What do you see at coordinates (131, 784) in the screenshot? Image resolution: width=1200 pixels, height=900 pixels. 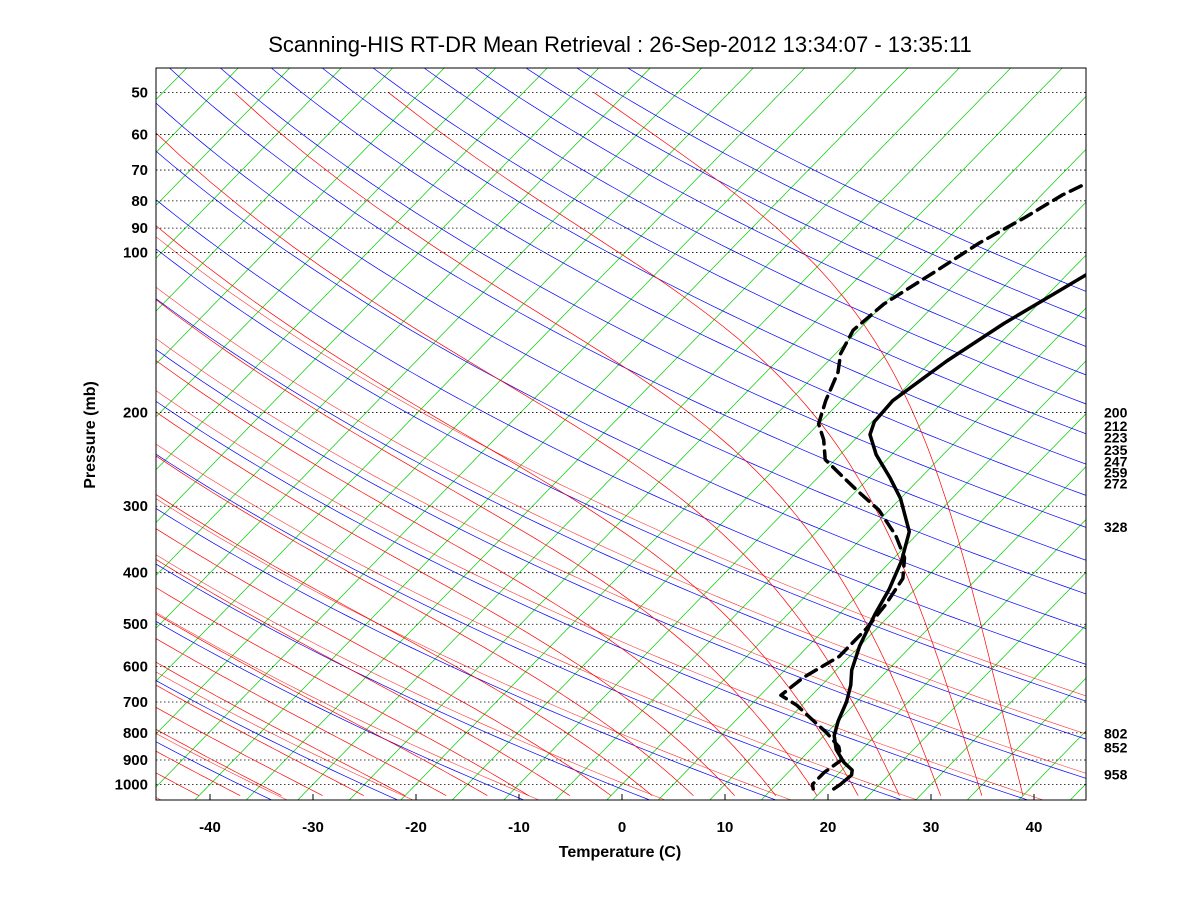 I see `y-tick-label: 1000` at bounding box center [131, 784].